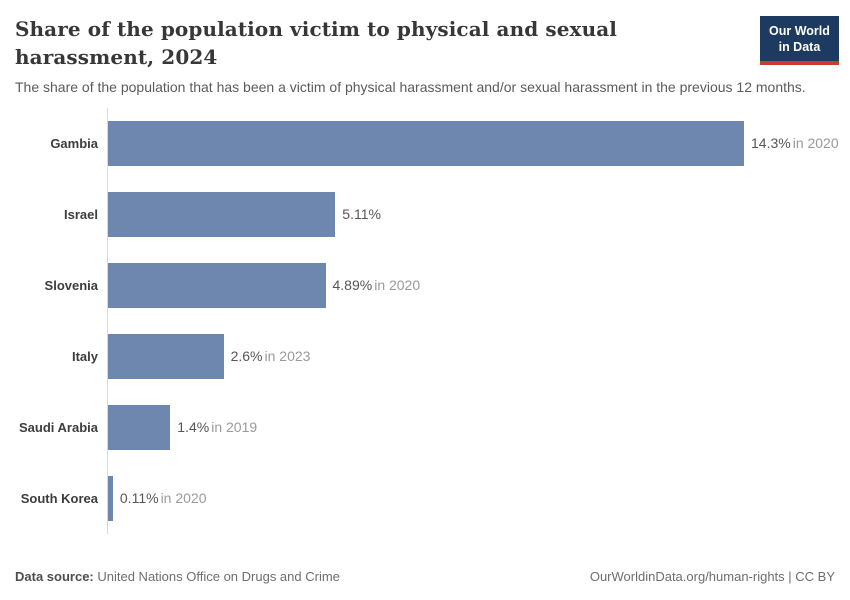  What do you see at coordinates (471, 356) in the screenshot?
I see `bar-track: 2.6% in 2023` at bounding box center [471, 356].